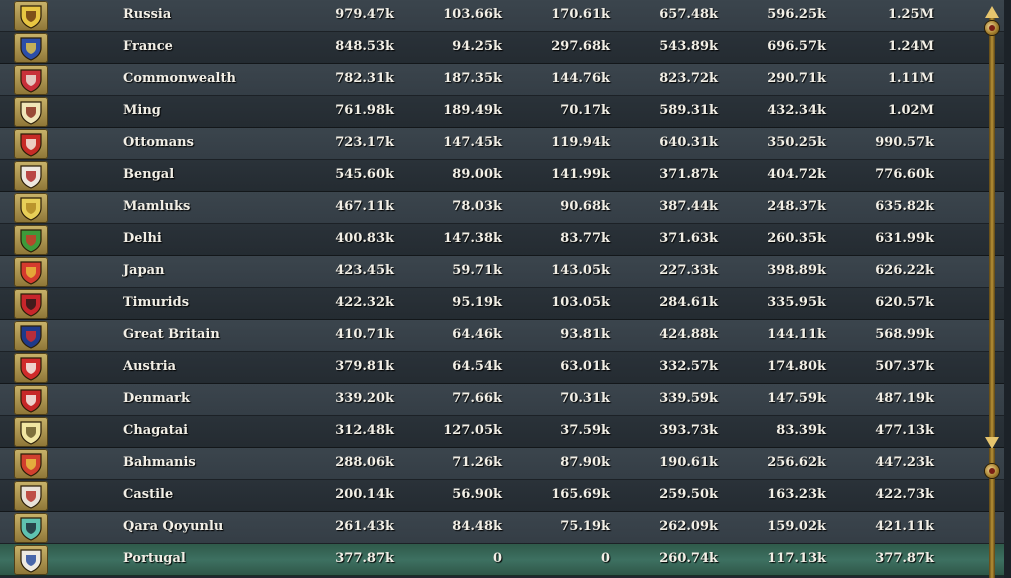  I want to click on value-cell: 467.11k, so click(364, 206).